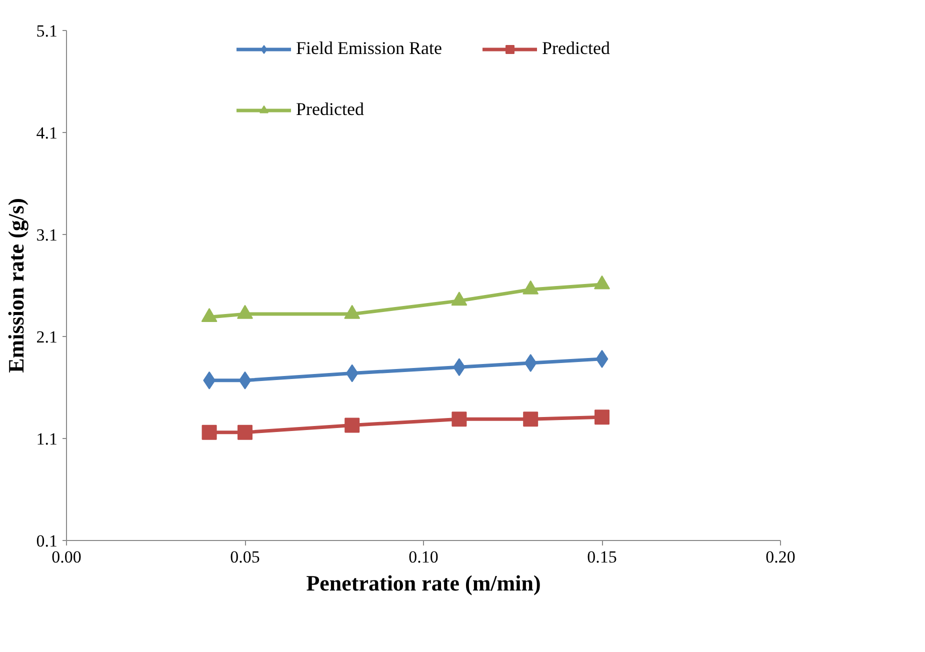 This screenshot has width=925, height=652. Describe the element at coordinates (67, 557) in the screenshot. I see `x-tick-label: 0.00` at that location.